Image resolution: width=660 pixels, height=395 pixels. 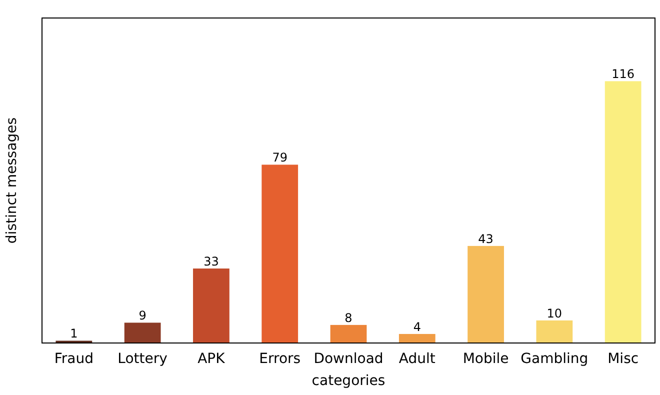 What do you see at coordinates (417, 327) in the screenshot?
I see `data-label: 4` at bounding box center [417, 327].